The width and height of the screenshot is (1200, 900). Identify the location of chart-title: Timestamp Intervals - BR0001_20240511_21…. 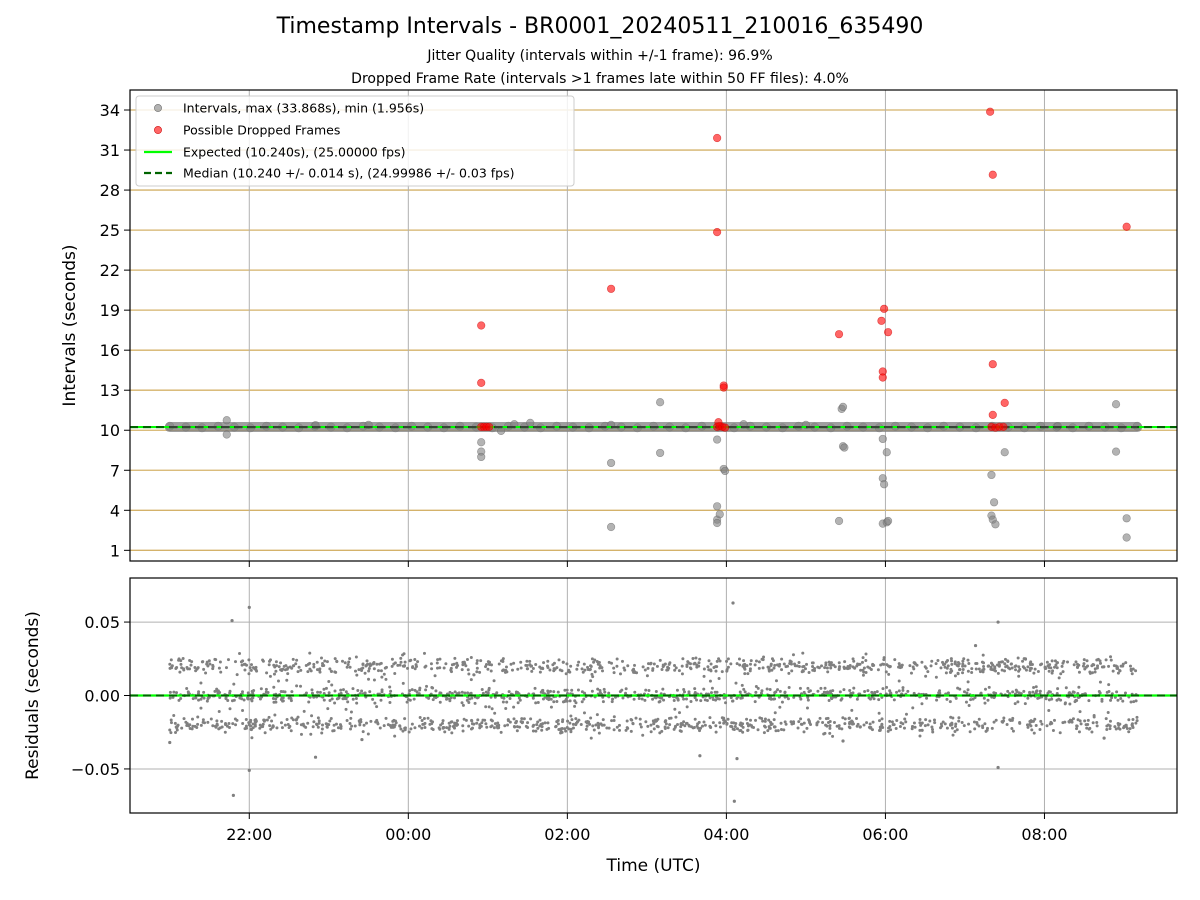
(600, 26).